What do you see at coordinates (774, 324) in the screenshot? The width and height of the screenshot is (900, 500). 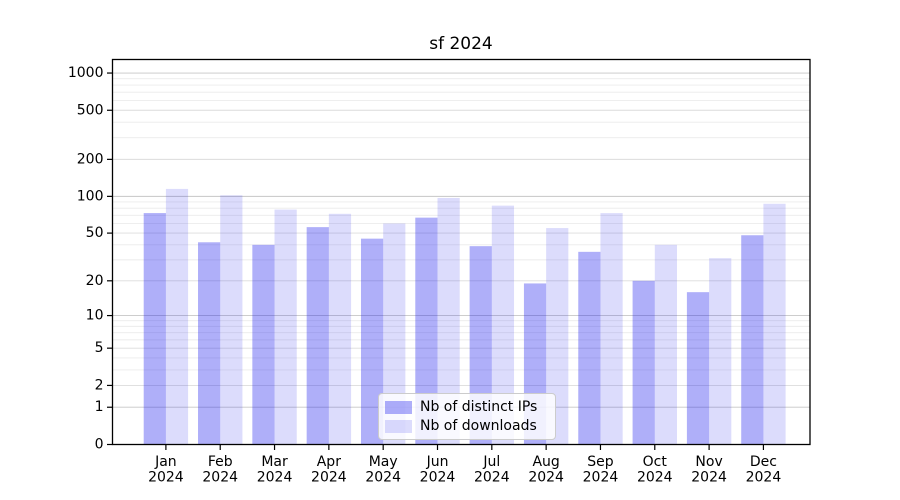 I see `bar-downloads-dec` at bounding box center [774, 324].